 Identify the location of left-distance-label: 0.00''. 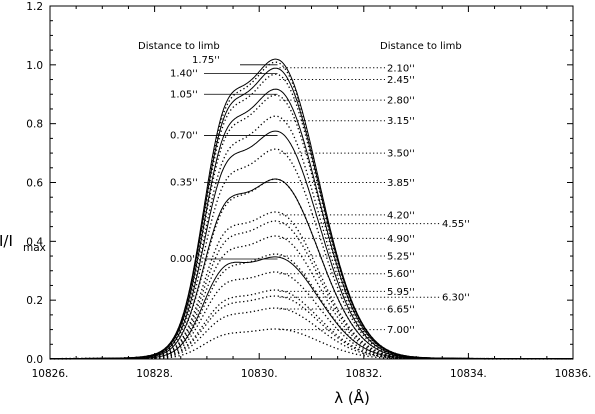
(184, 259).